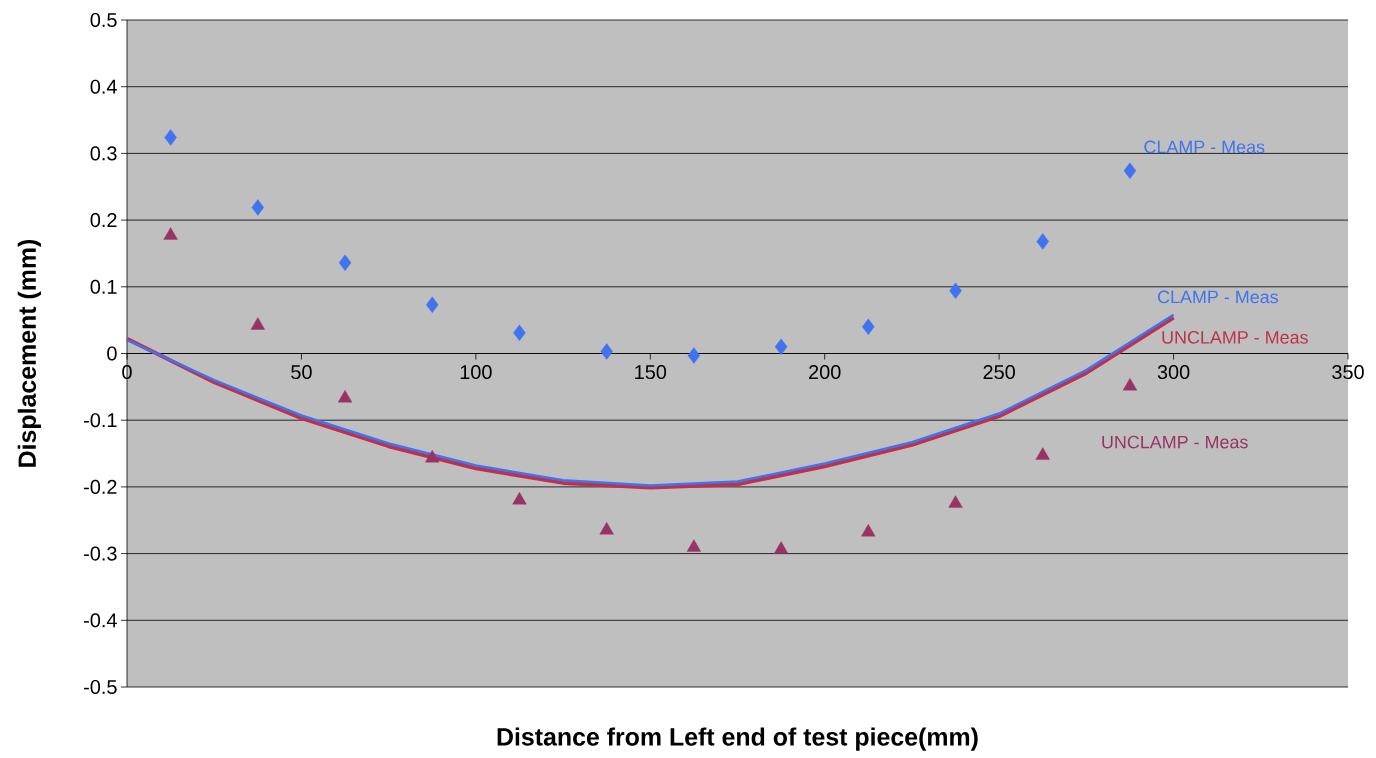  I want to click on y-tick-label: -0.3, so click(100, 553).